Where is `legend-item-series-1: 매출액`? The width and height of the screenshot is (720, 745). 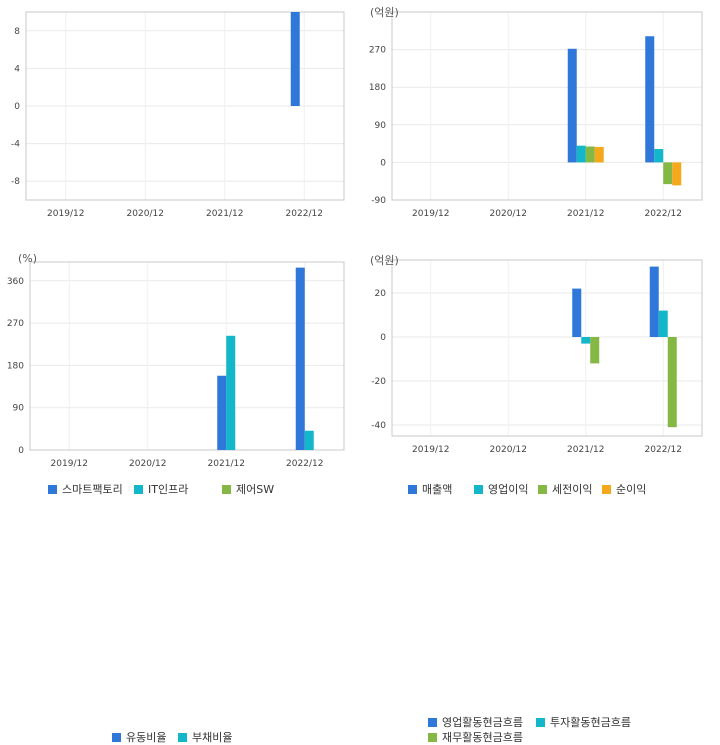 legend-item-series-1: 매출액 is located at coordinates (430, 489).